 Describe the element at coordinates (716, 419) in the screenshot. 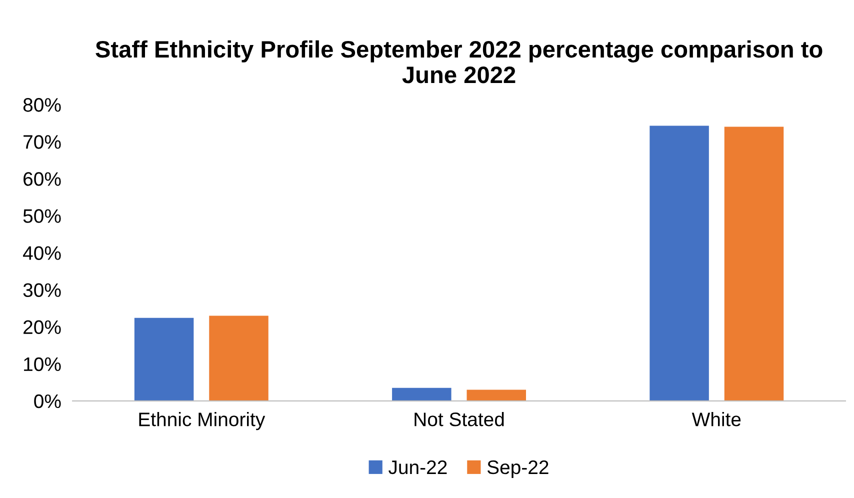

I see `x-tick-label: White` at that location.